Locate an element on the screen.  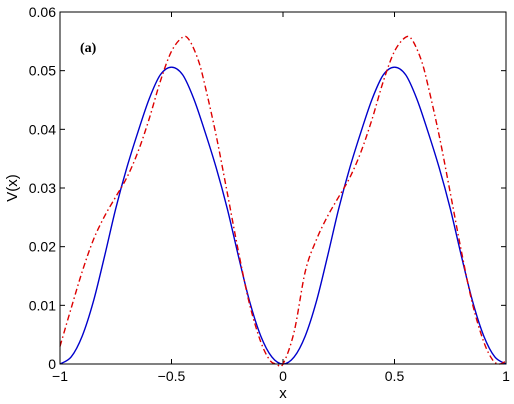
y-tick-label: 0.06 is located at coordinates (42, 12).